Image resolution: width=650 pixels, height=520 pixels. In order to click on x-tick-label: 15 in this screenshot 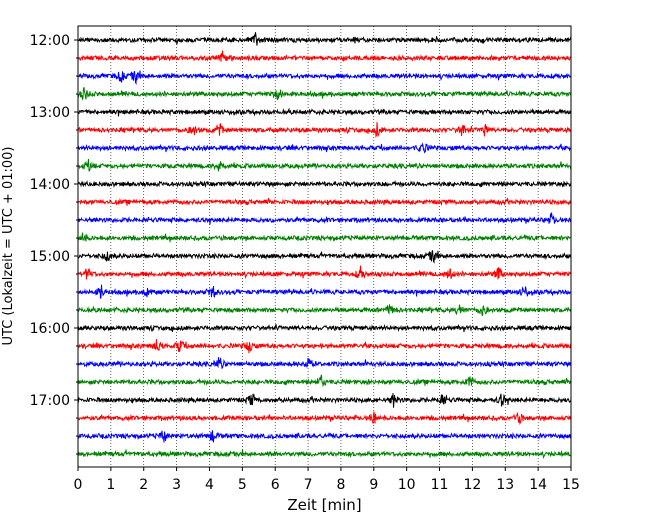, I will do `click(571, 485)`.